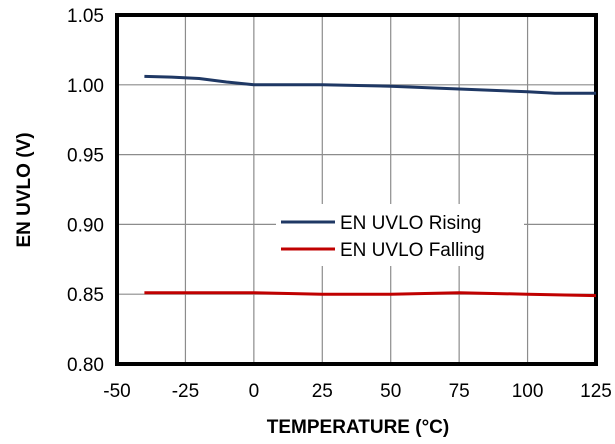 This screenshot has height=444, width=615. Describe the element at coordinates (412, 250) in the screenshot. I see `legend-label-falling: EN UVLO Falling` at that location.